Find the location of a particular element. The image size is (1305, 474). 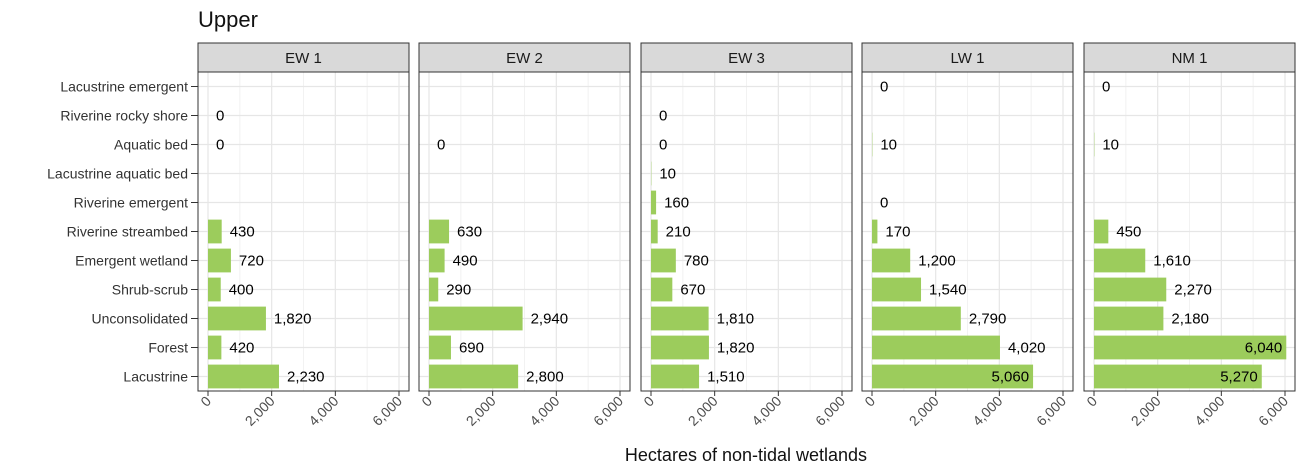

category-label: Shrub-scrub is located at coordinates (150, 290).